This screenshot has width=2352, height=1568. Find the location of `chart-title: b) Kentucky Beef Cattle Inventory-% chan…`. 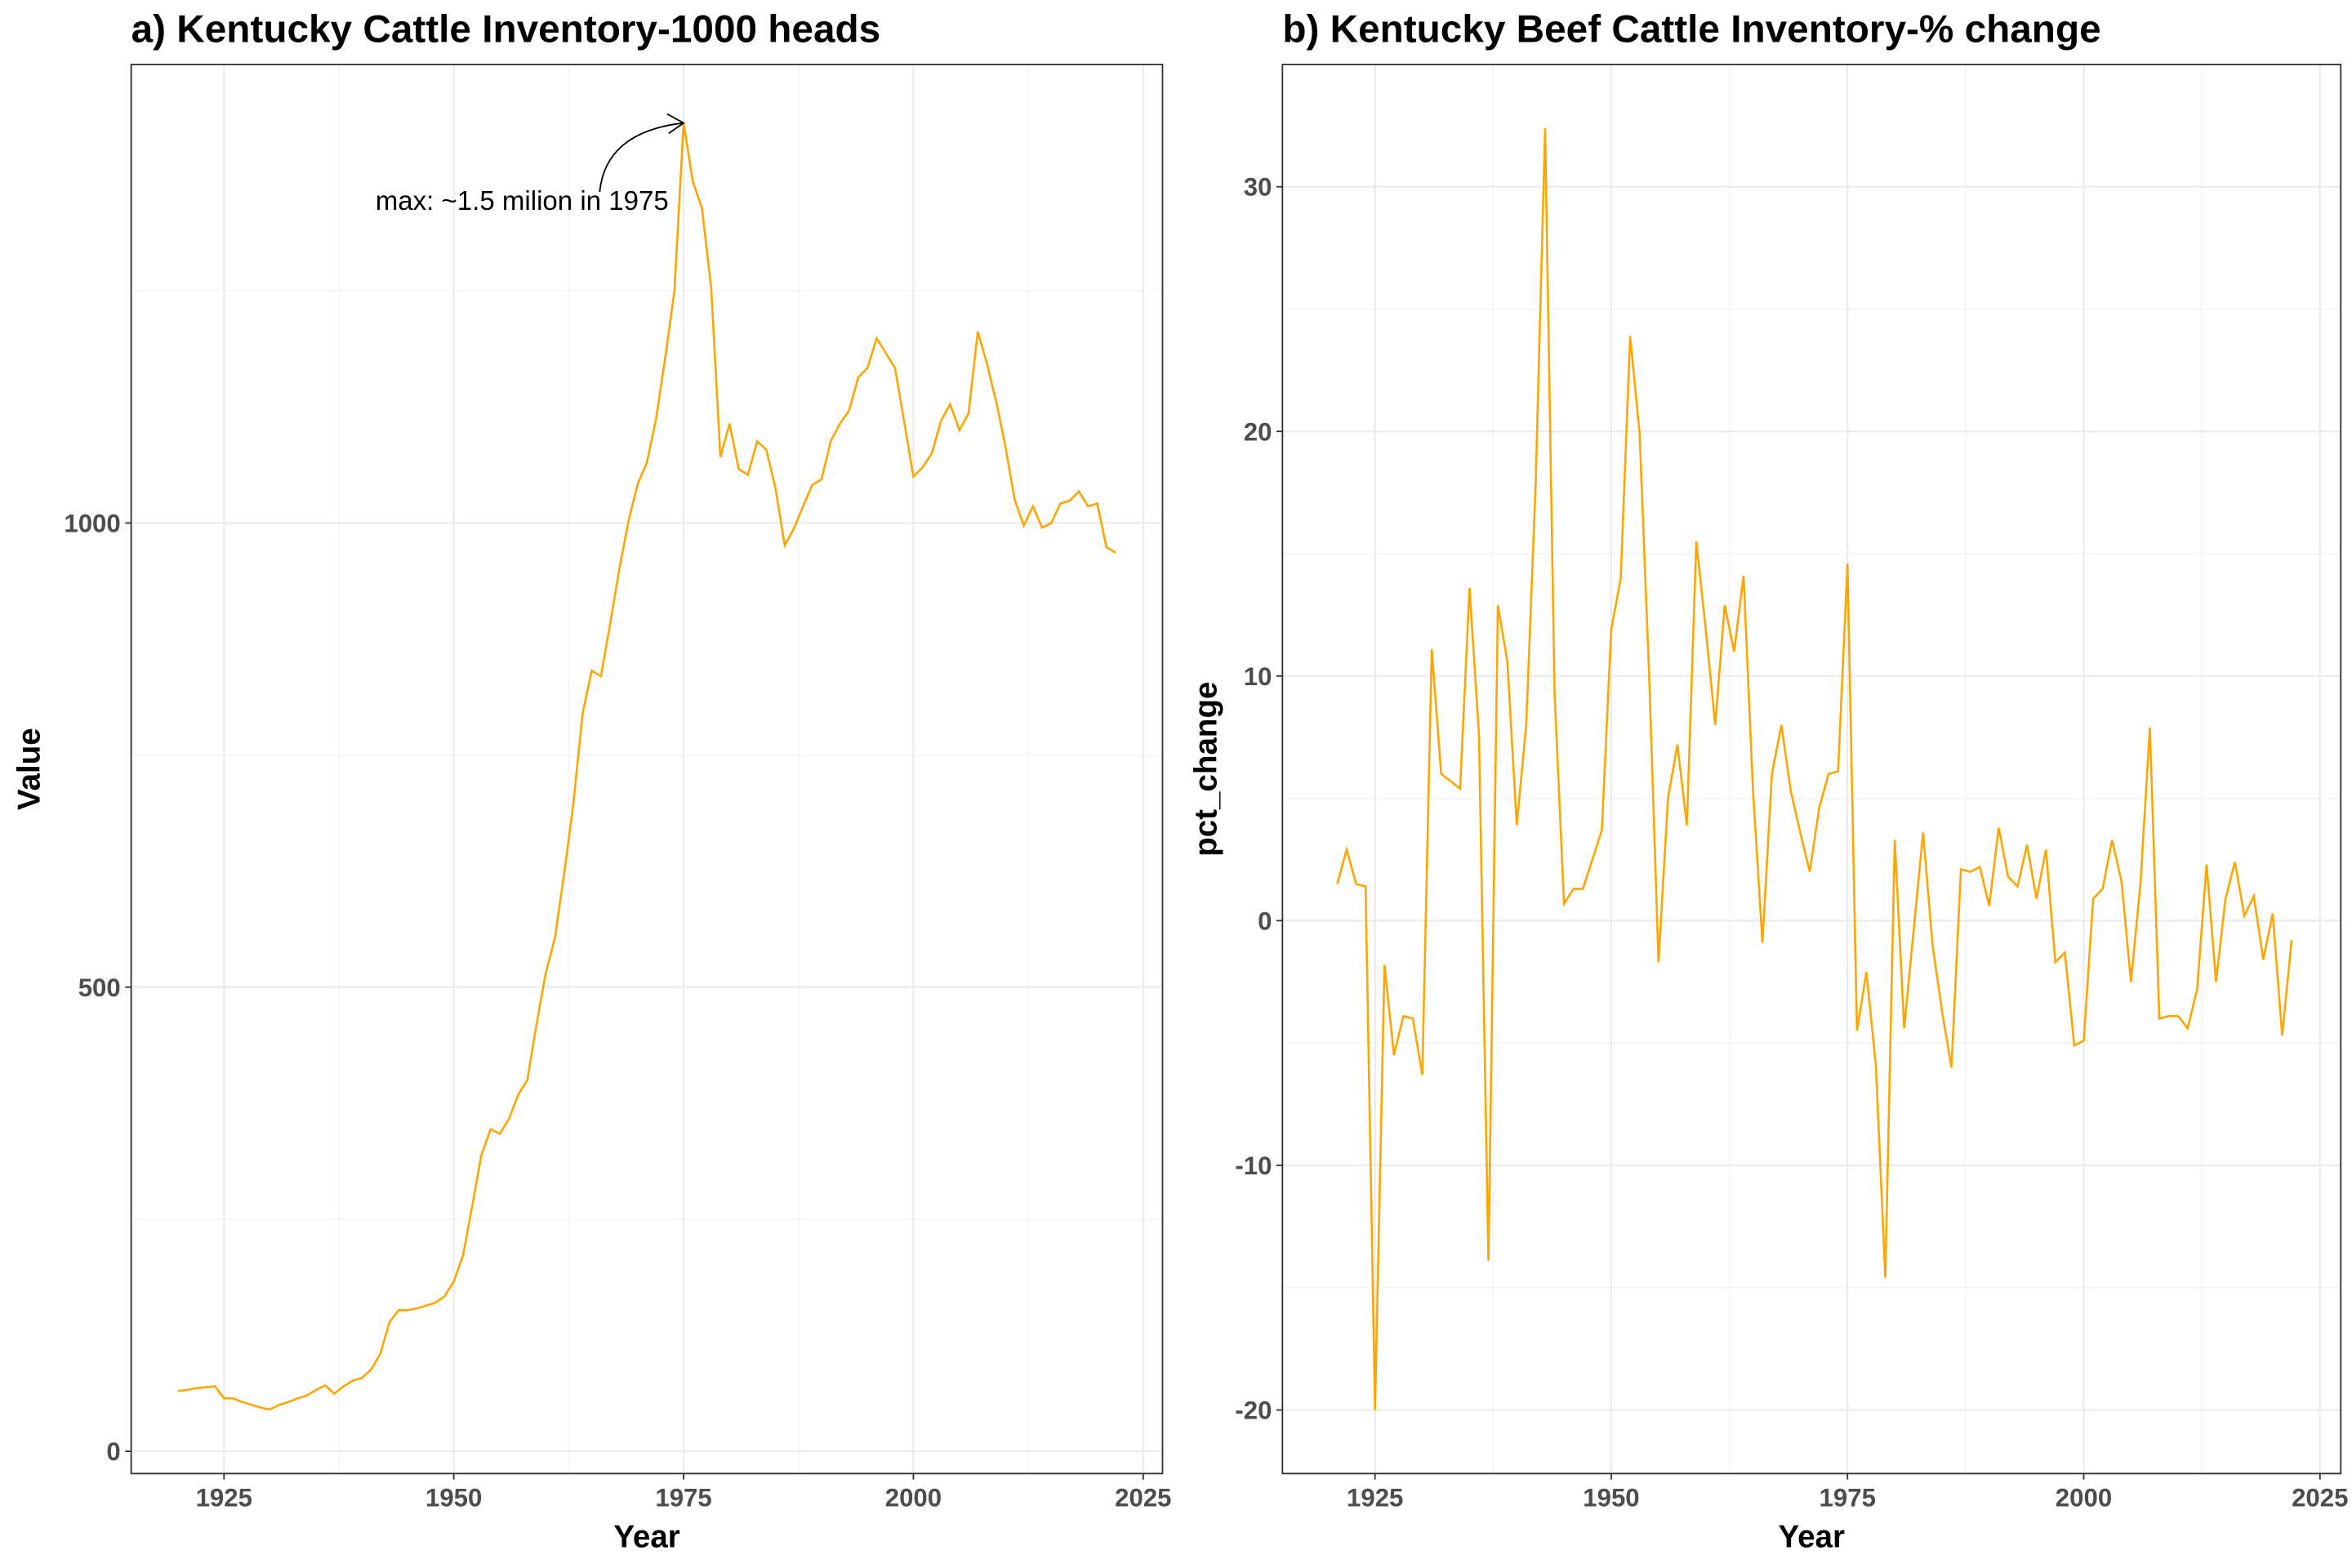

chart-title: b) Kentucky Beef Cattle Inventory-% chan… is located at coordinates (1691, 29).